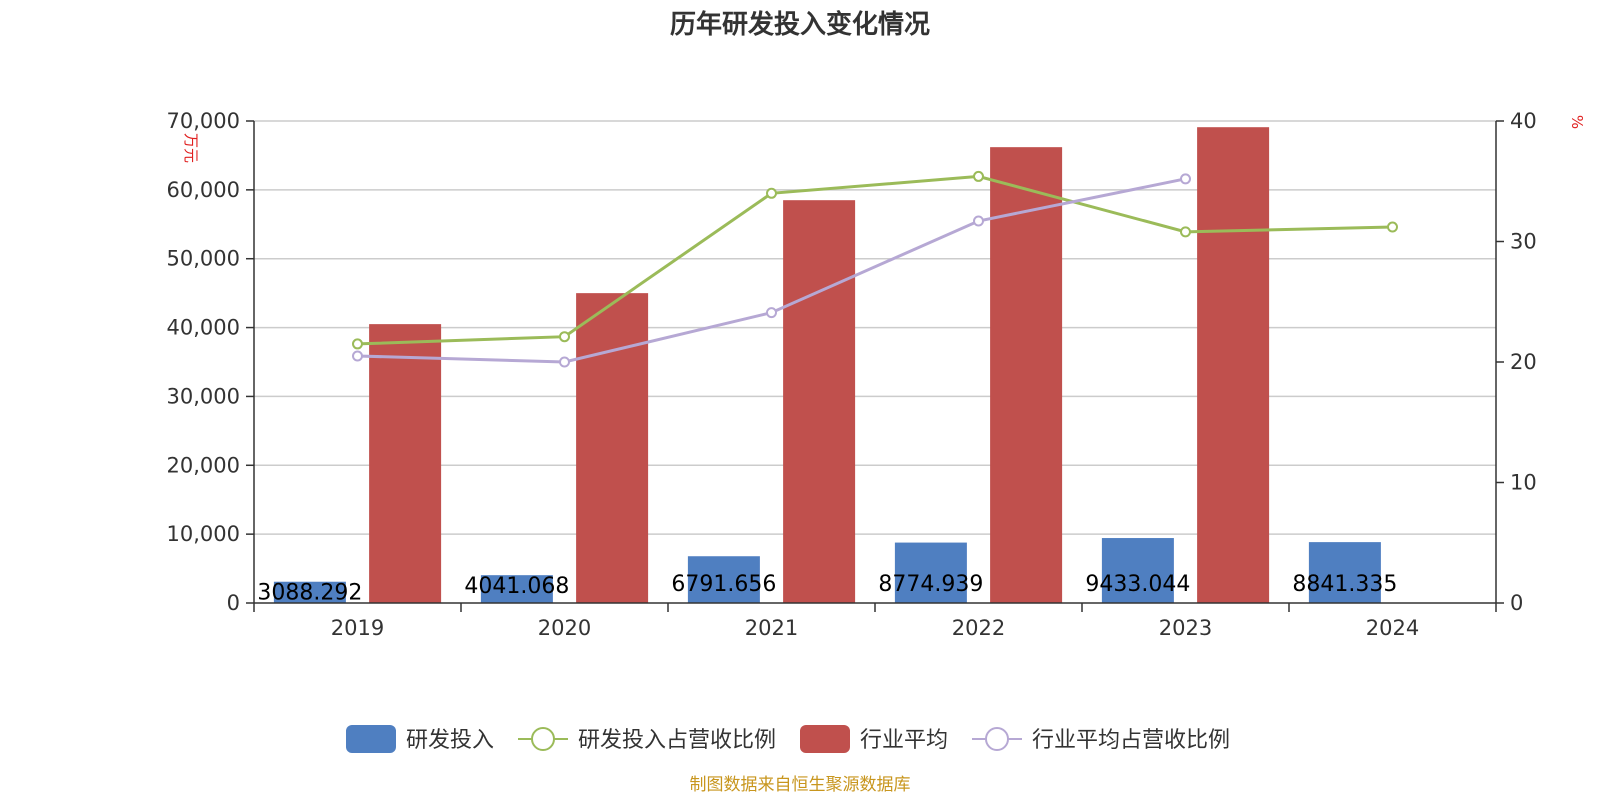 The width and height of the screenshot is (1600, 800). I want to click on x-tick-label: 2022, so click(978, 628).